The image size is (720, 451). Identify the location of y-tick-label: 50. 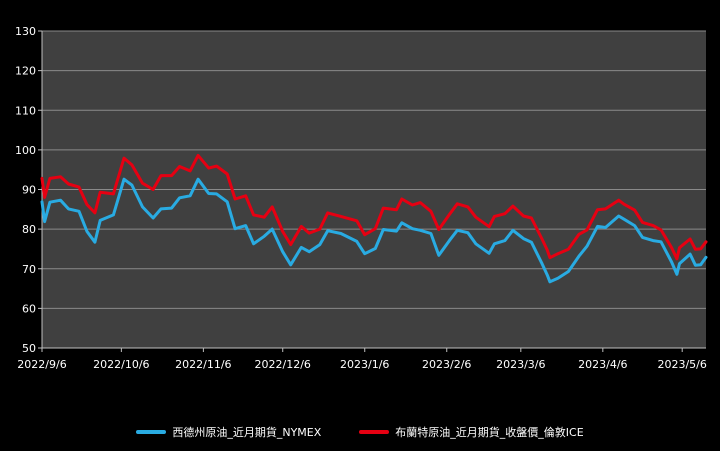
(29, 348).